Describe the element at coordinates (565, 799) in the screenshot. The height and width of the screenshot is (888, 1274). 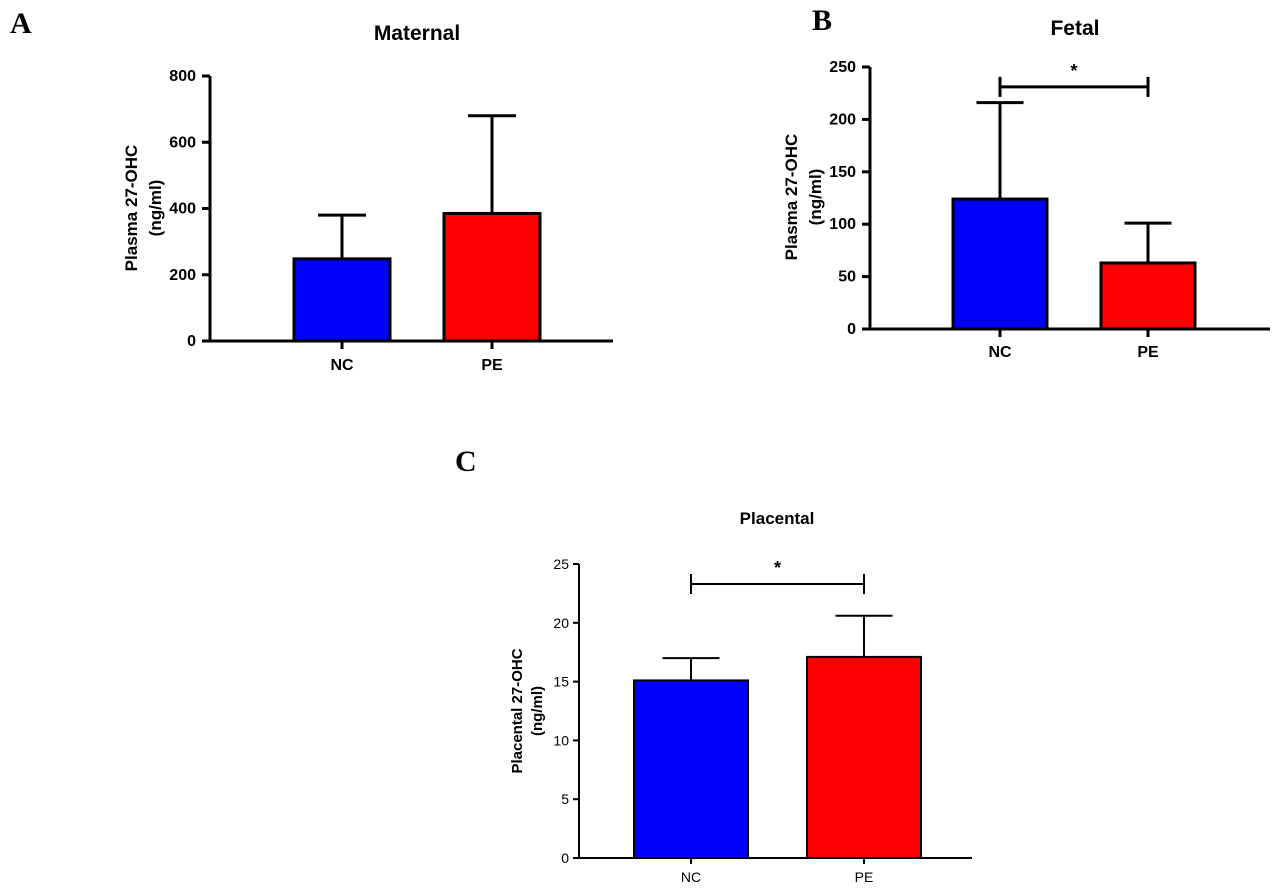
I see `y-tick-label-c-5: 5` at that location.